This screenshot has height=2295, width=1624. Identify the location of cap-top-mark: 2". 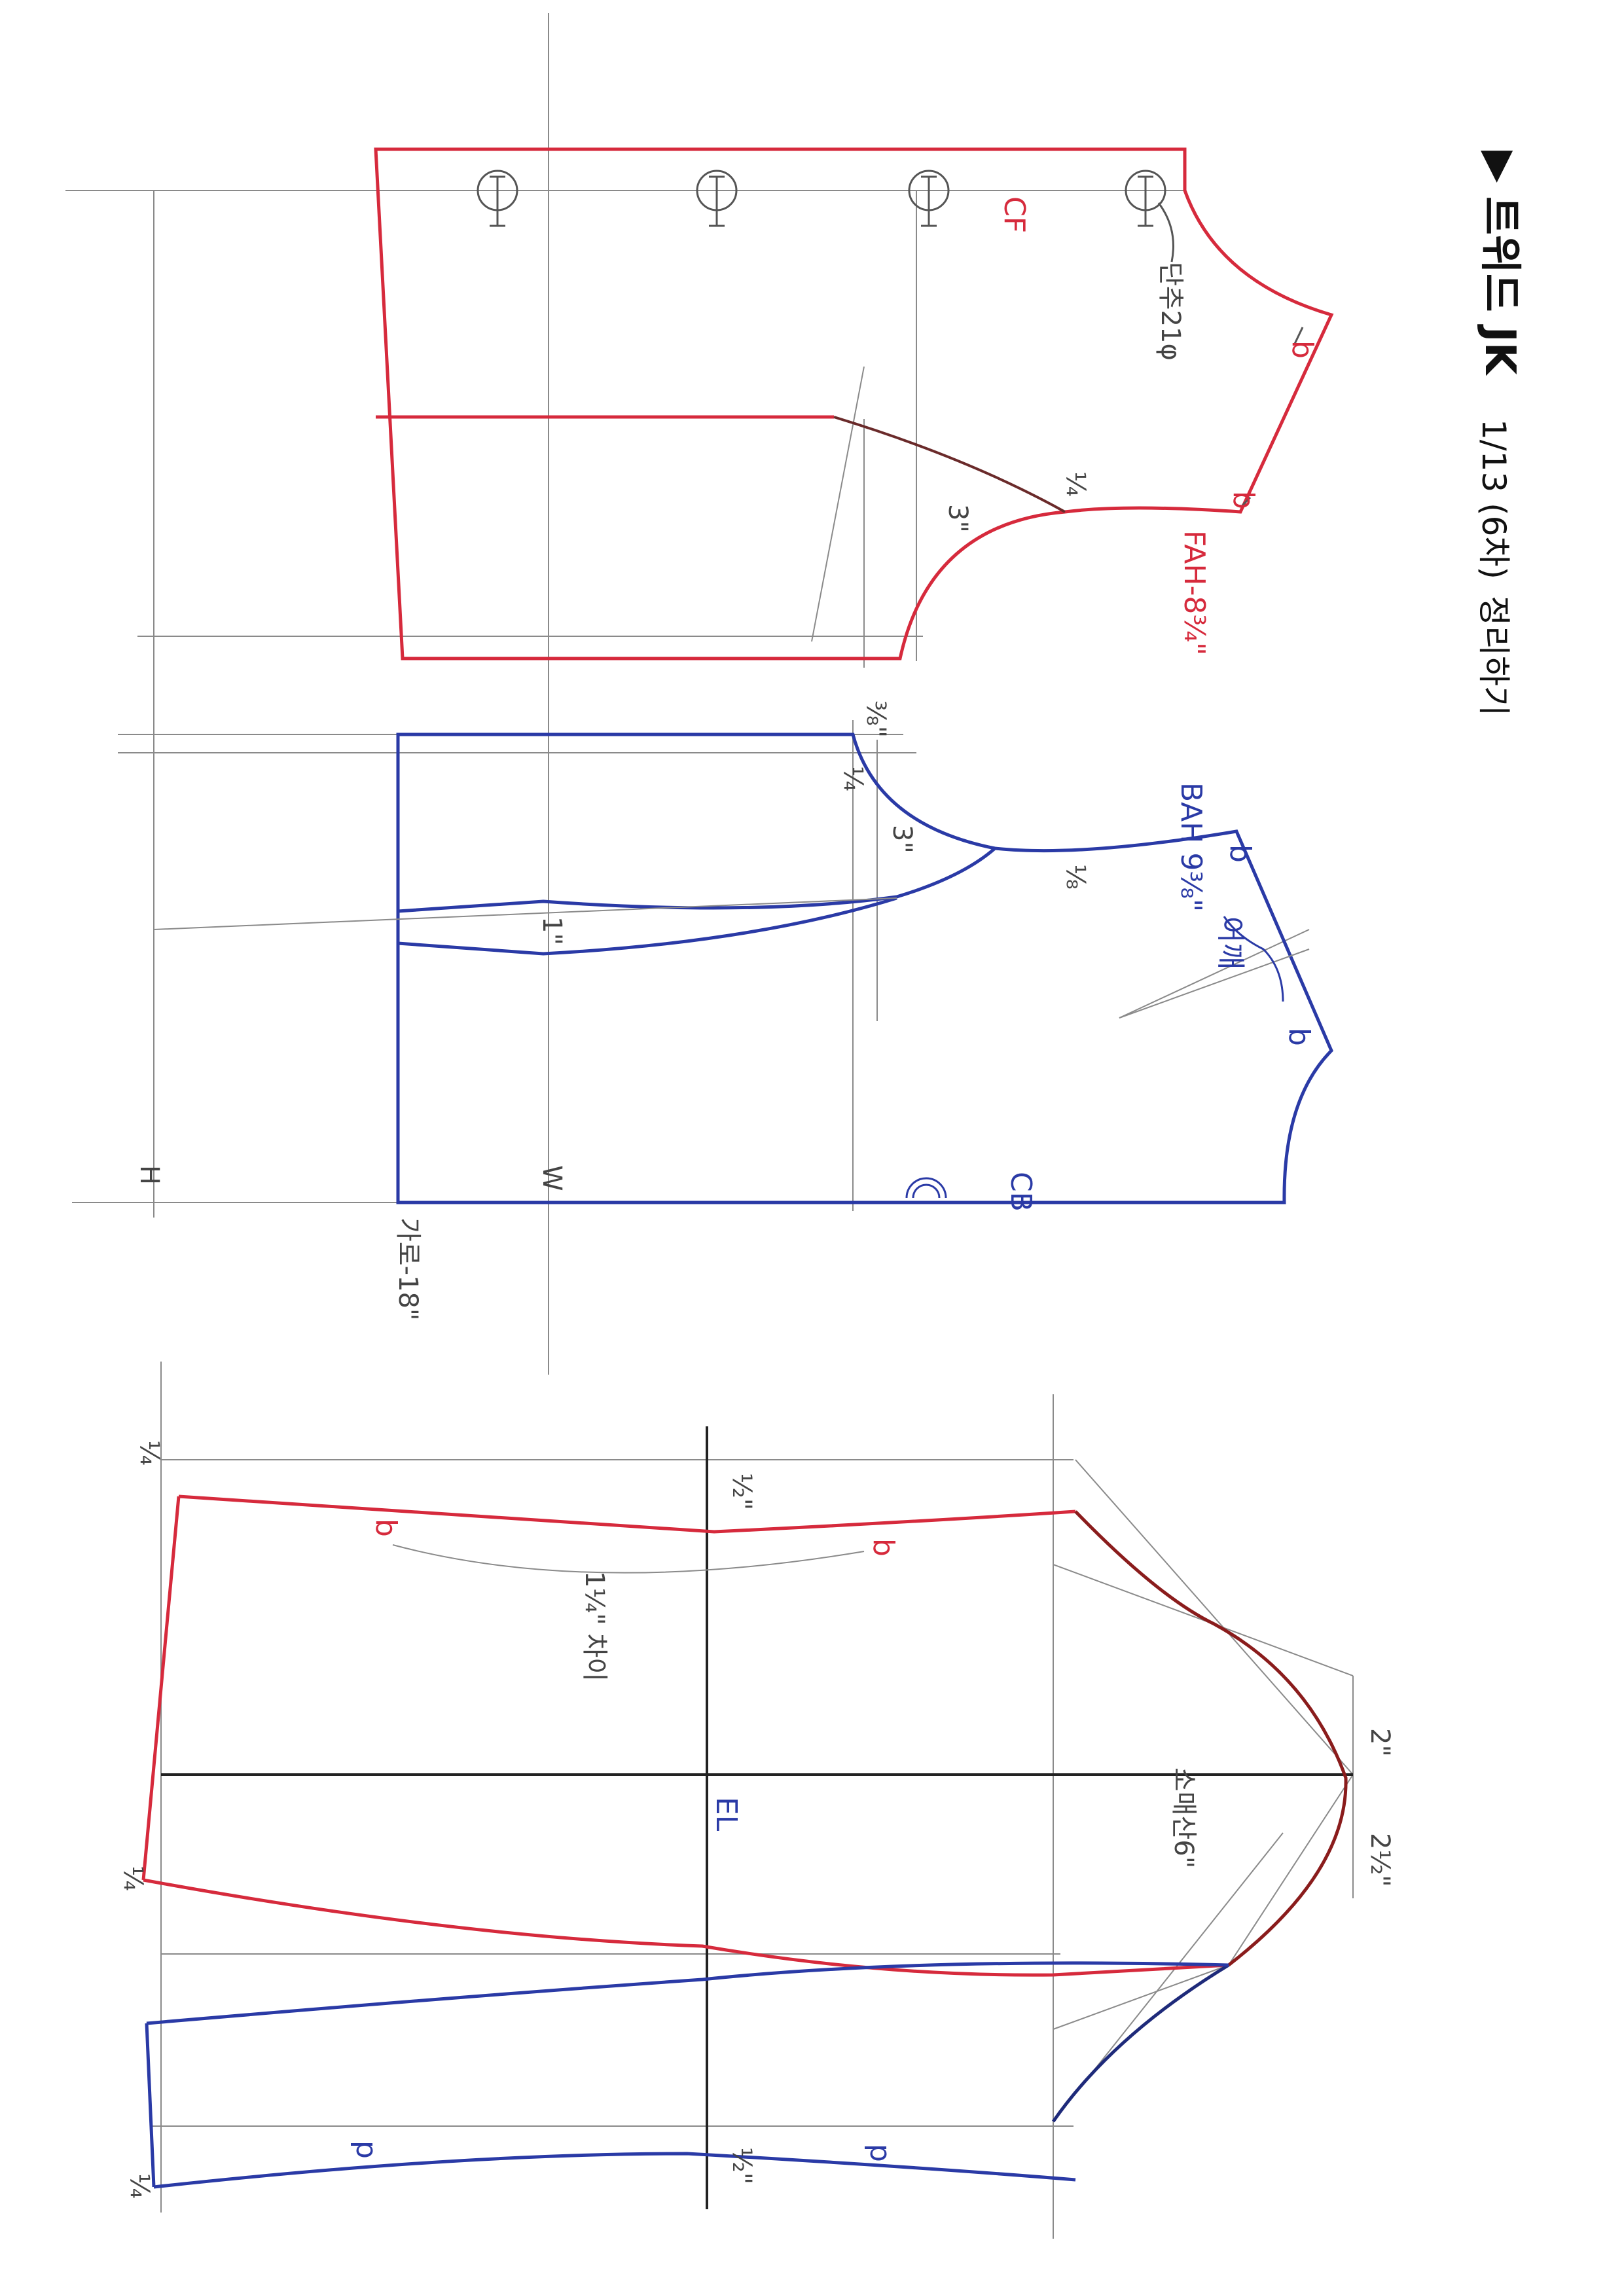
(1380, 1743).